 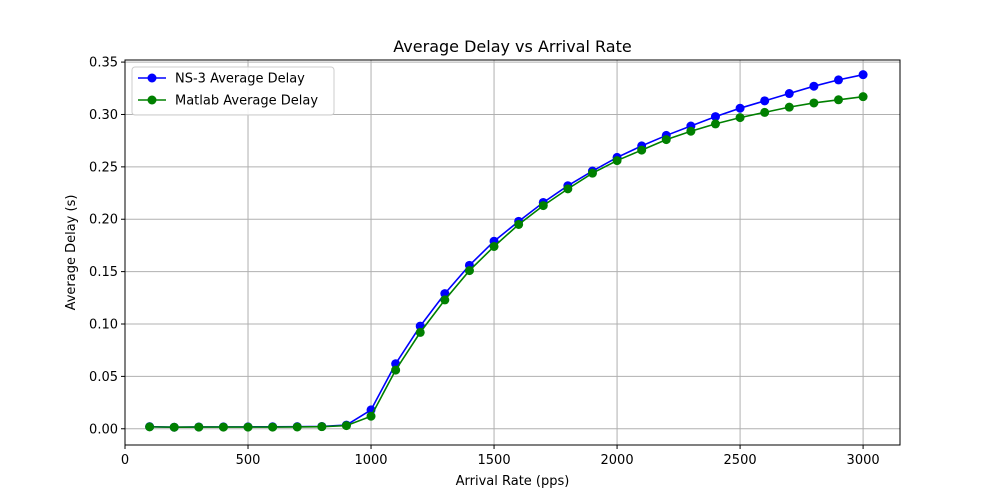 What do you see at coordinates (103, 377) in the screenshot?
I see `y-tick-label: 0.05` at bounding box center [103, 377].